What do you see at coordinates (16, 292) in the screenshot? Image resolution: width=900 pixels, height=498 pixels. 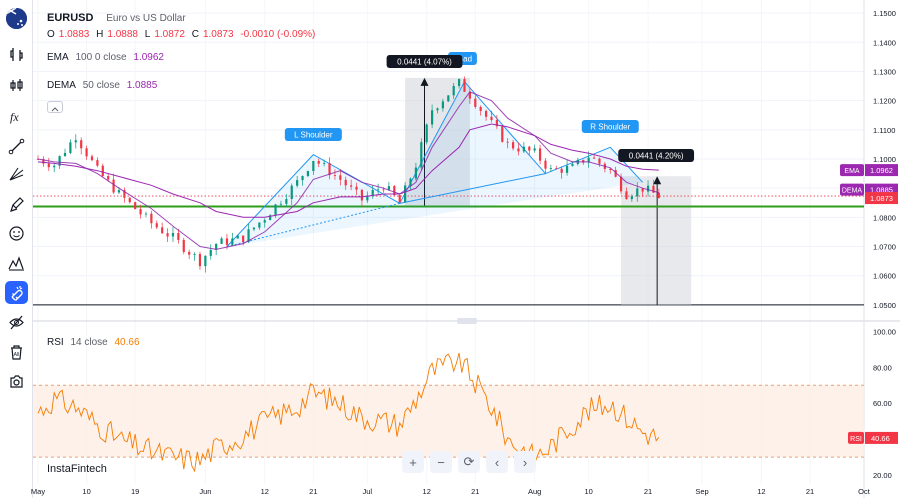 I see `magnet-icon` at bounding box center [16, 292].